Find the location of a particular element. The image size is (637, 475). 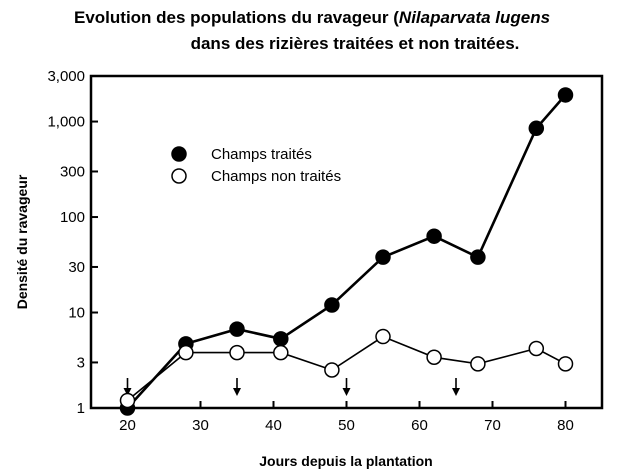

y-tick-label: 10 is located at coordinates (76, 313).